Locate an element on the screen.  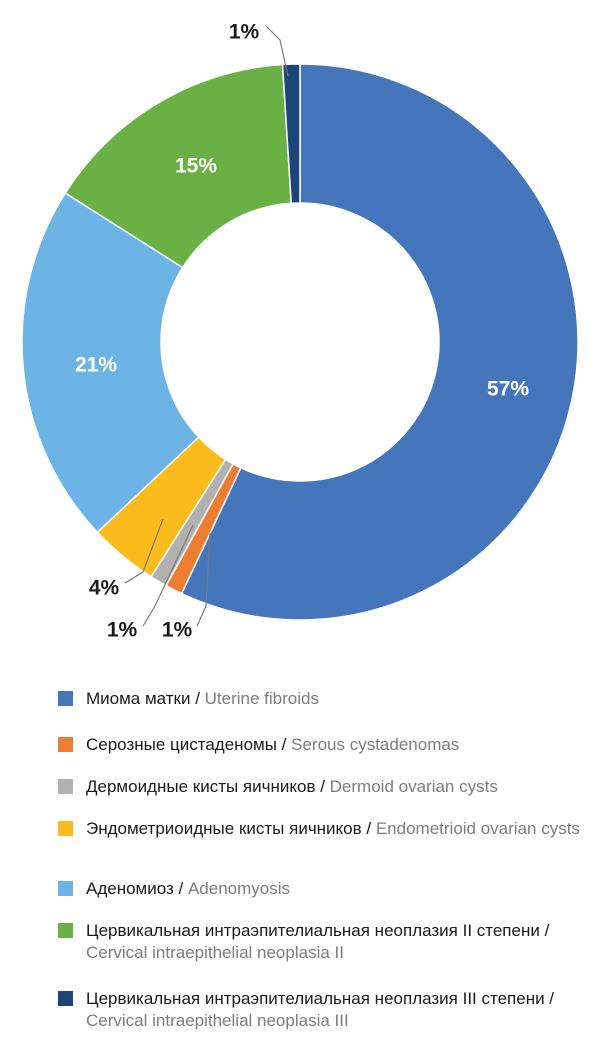
slice-label-6: 1% is located at coordinates (244, 32).